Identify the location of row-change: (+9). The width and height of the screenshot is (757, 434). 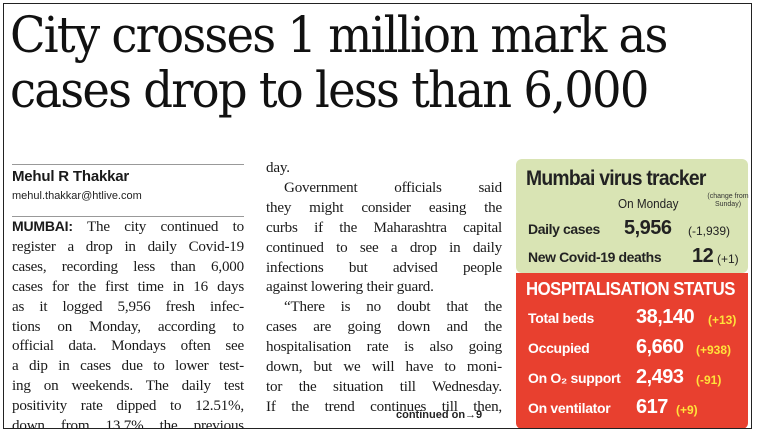
(687, 410).